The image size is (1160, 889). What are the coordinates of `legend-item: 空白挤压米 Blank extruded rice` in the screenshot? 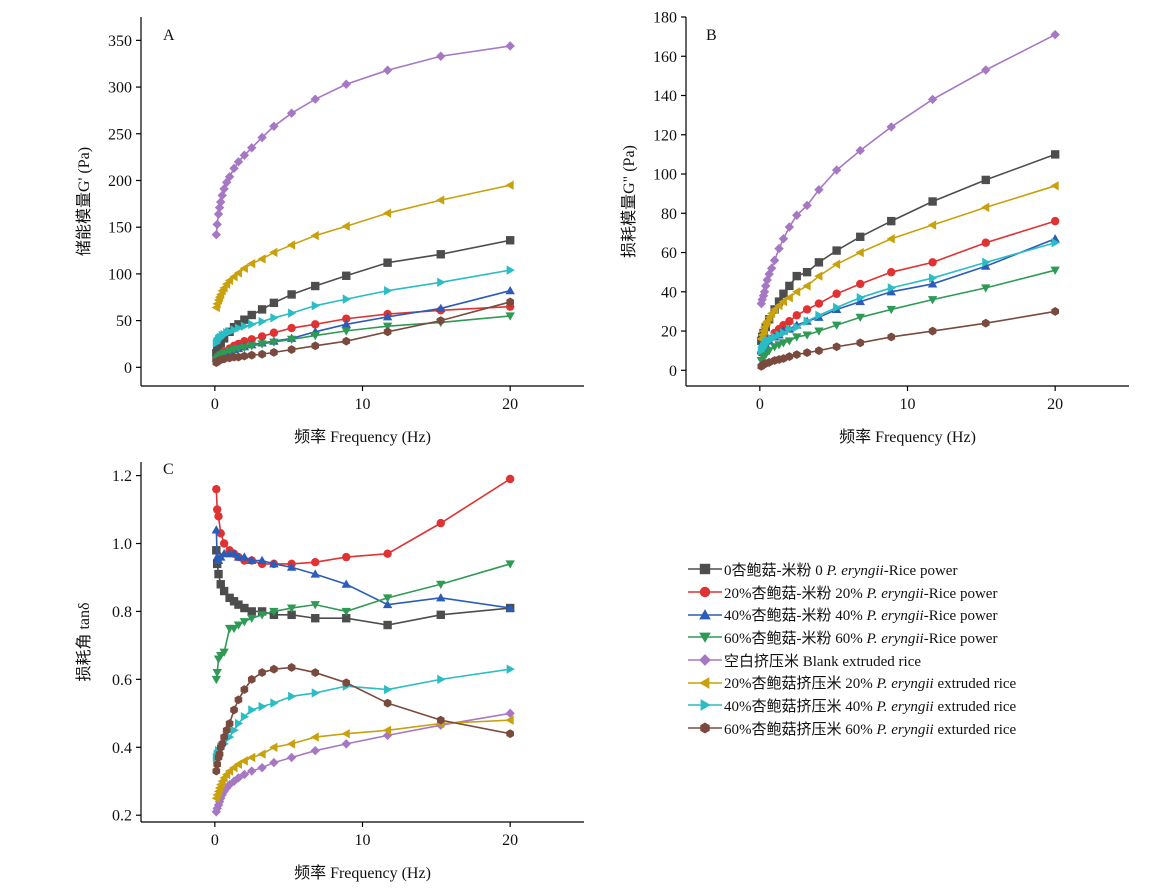 It's located at (921, 660).